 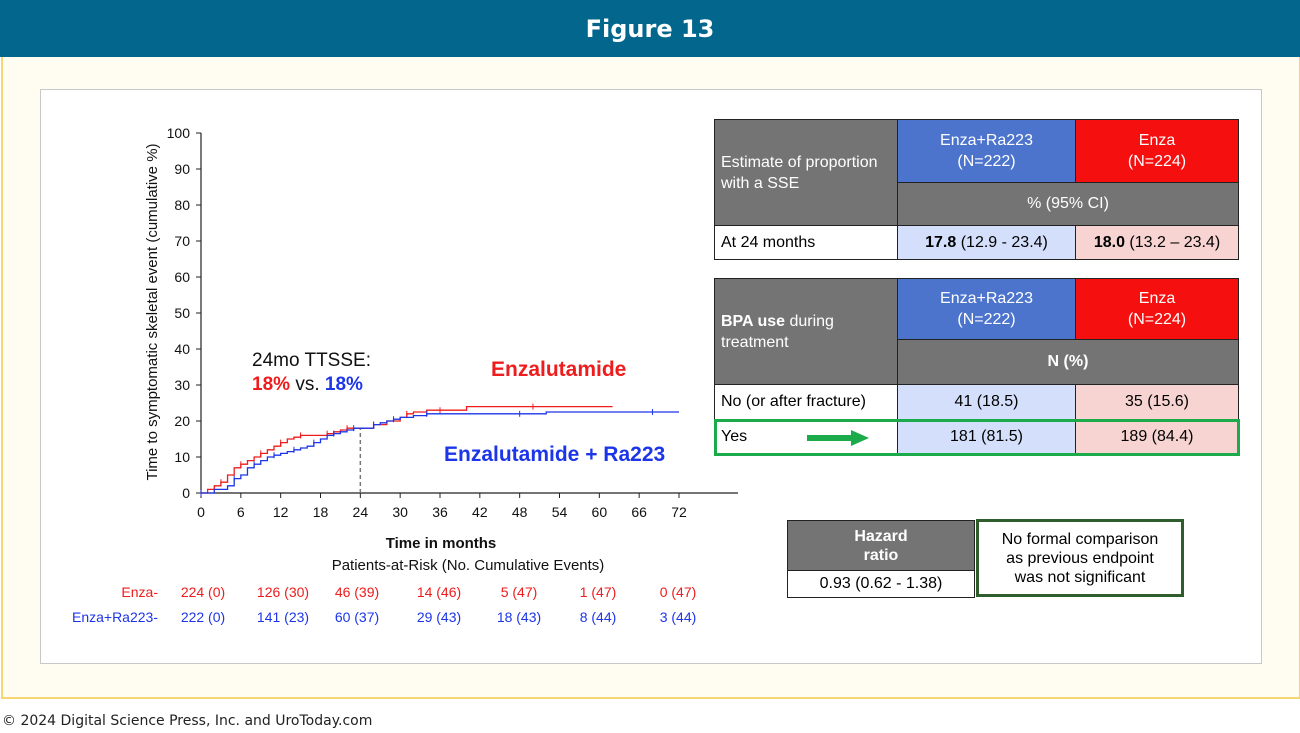 I want to click on y-tick-label-90: 90, so click(x=182, y=169).